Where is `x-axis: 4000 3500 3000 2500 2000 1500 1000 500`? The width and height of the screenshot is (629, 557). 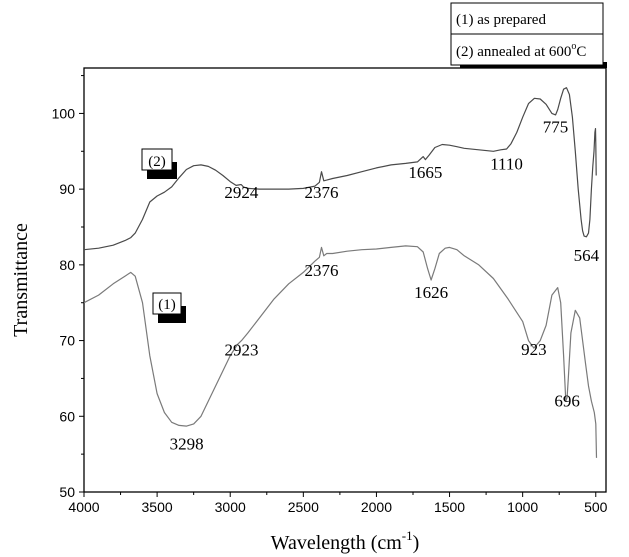
x-axis: 4000 3500 3000 2500 2000 1500 1000 500 is located at coordinates (338, 503).